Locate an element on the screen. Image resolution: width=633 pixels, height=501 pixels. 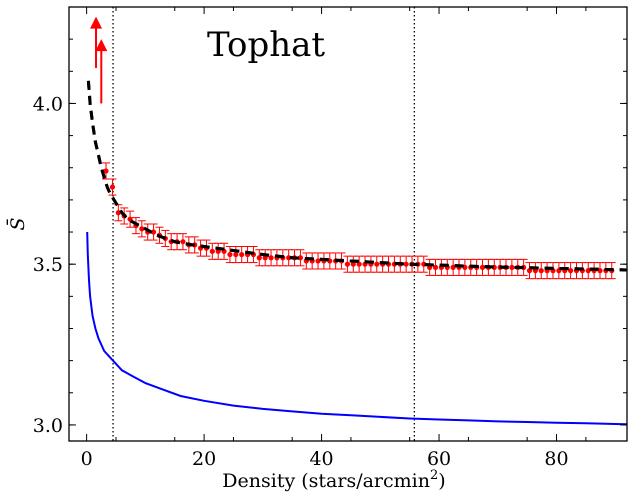
x-tick-label: 80 is located at coordinates (556, 459).